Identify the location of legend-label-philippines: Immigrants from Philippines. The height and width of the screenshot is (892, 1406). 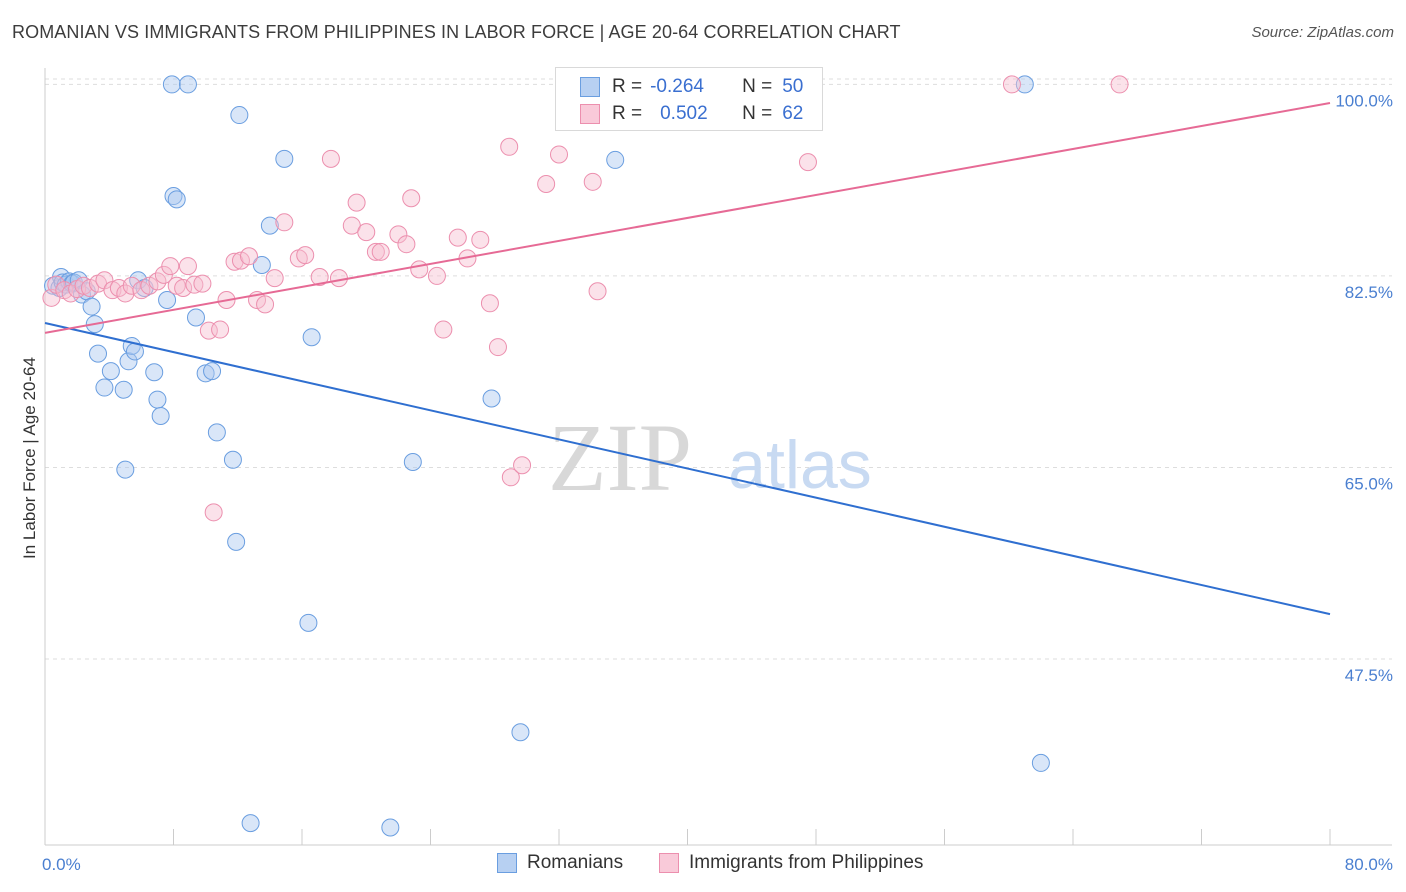
(806, 862).